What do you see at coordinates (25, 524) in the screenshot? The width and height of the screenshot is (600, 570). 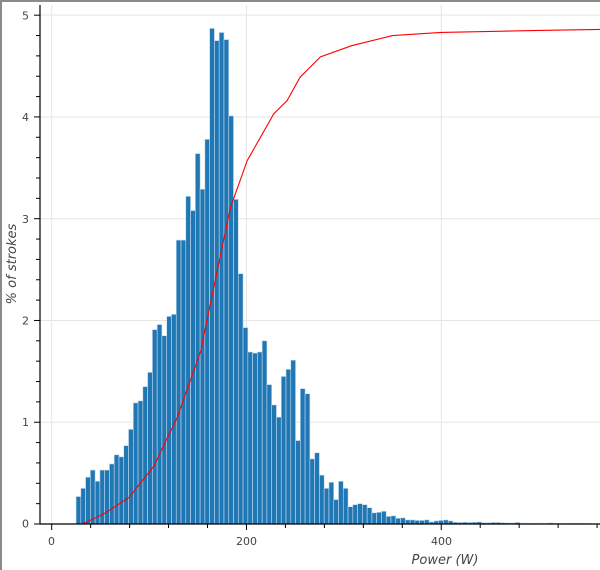 I see `y-tick-label-0: 0` at bounding box center [25, 524].